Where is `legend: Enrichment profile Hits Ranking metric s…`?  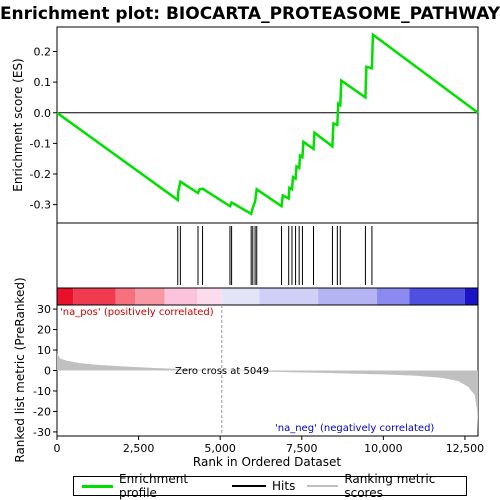
legend: Enrichment profile Hits Ranking metric s… is located at coordinates (270, 486).